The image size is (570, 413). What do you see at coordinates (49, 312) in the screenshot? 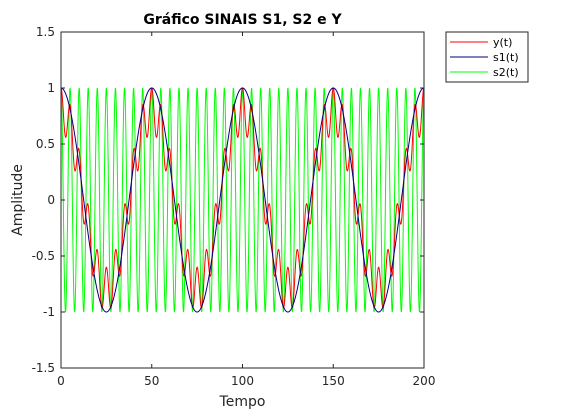
I see `y-tick-label: -1` at bounding box center [49, 312].